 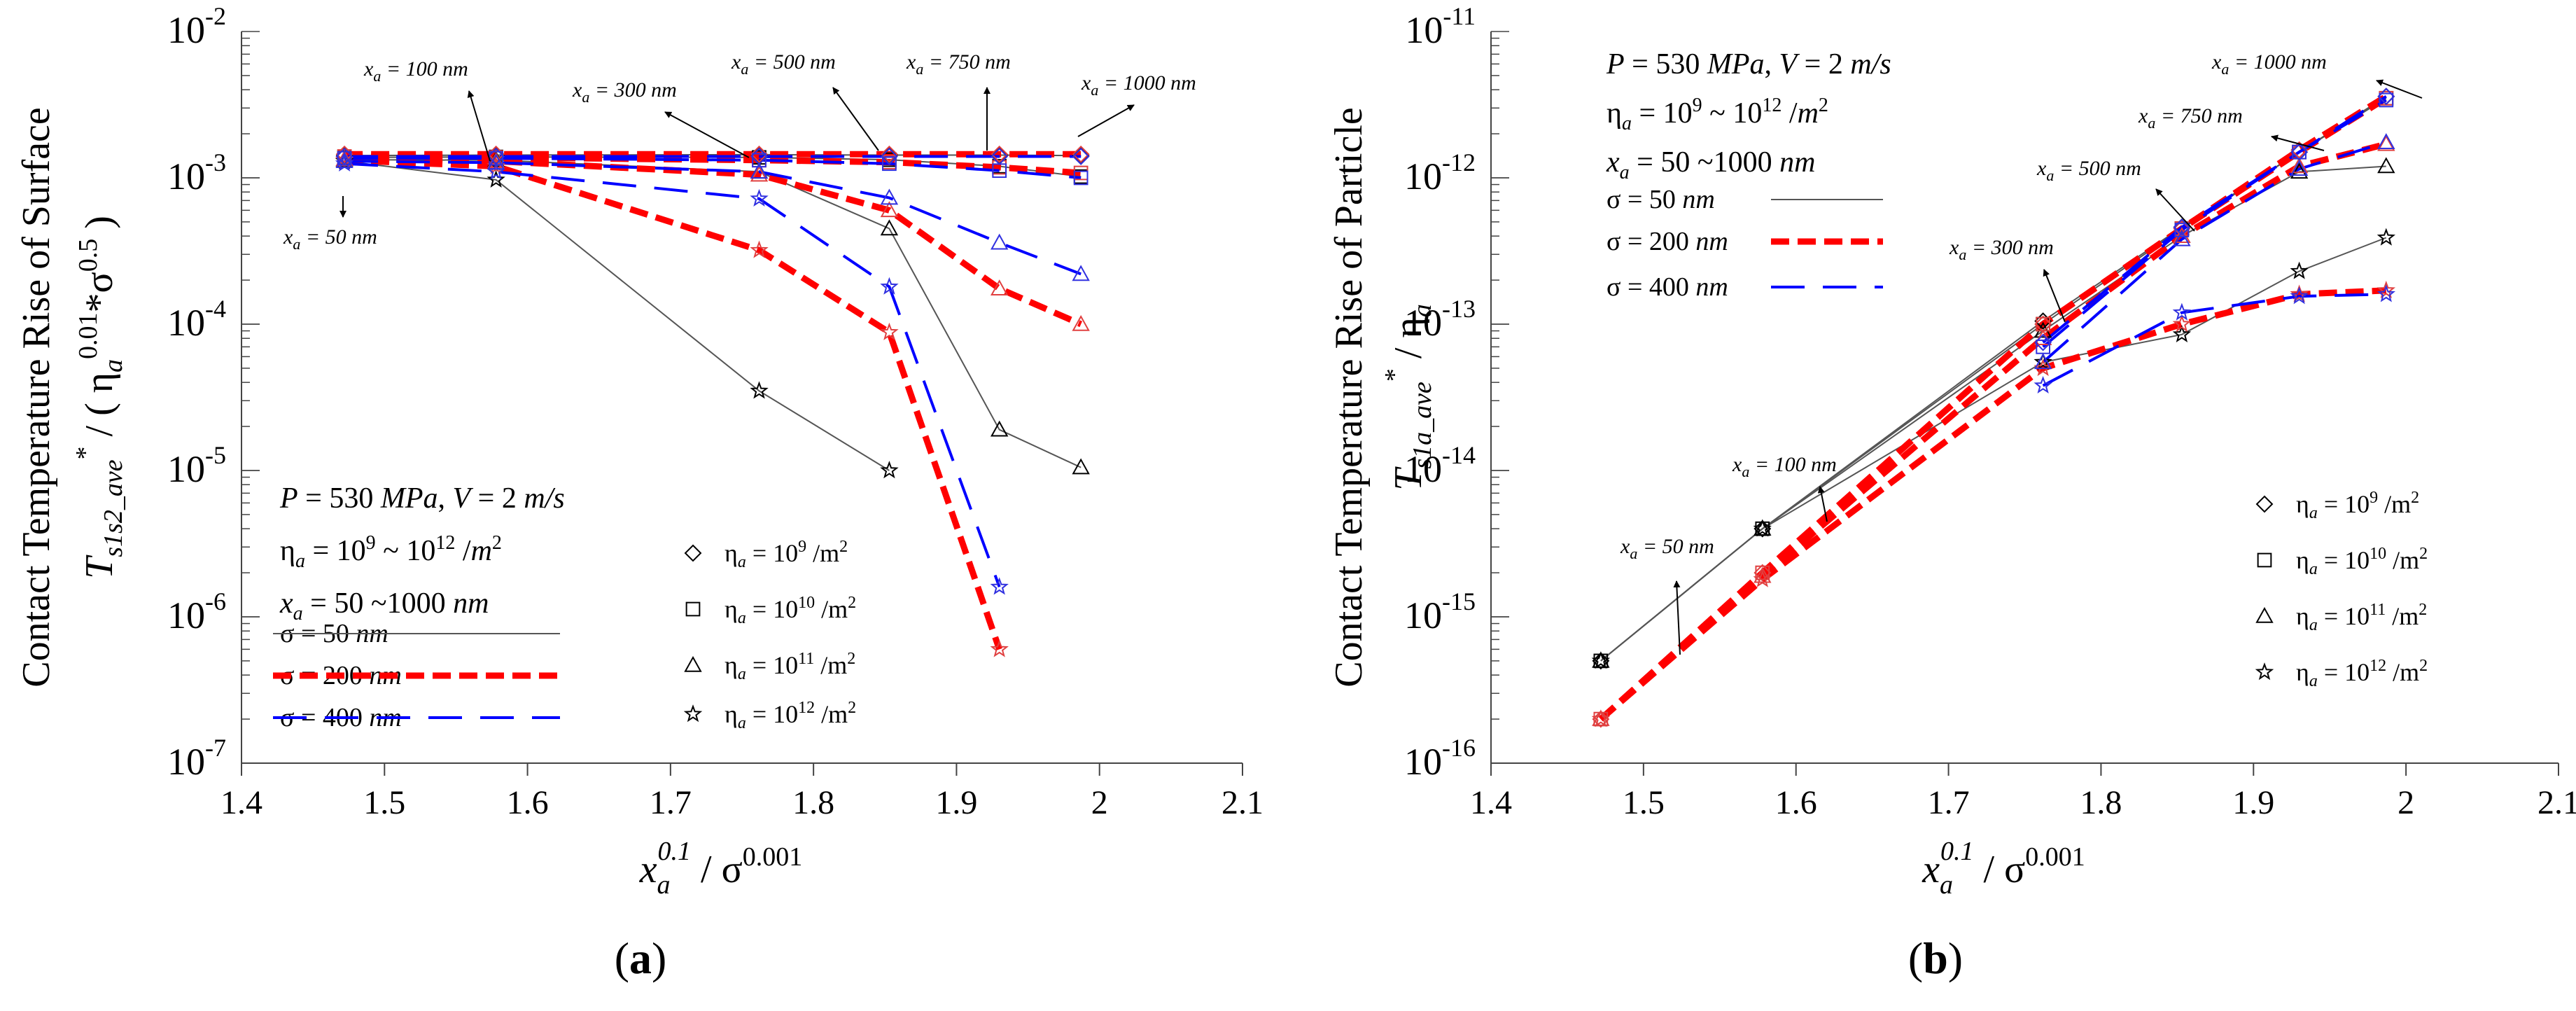 What do you see at coordinates (721, 869) in the screenshot?
I see `x-axis-label: xa0.1 / σ0.001` at bounding box center [721, 869].